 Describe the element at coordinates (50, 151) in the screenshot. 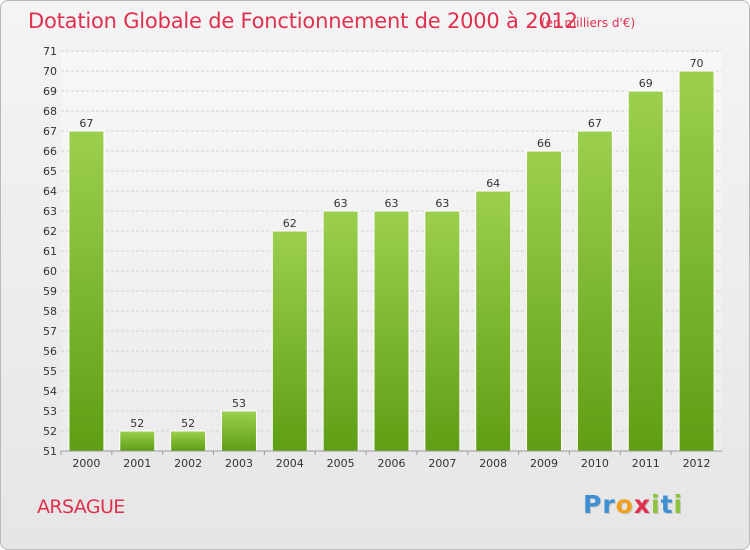

I see `y-tick-label: 66` at that location.